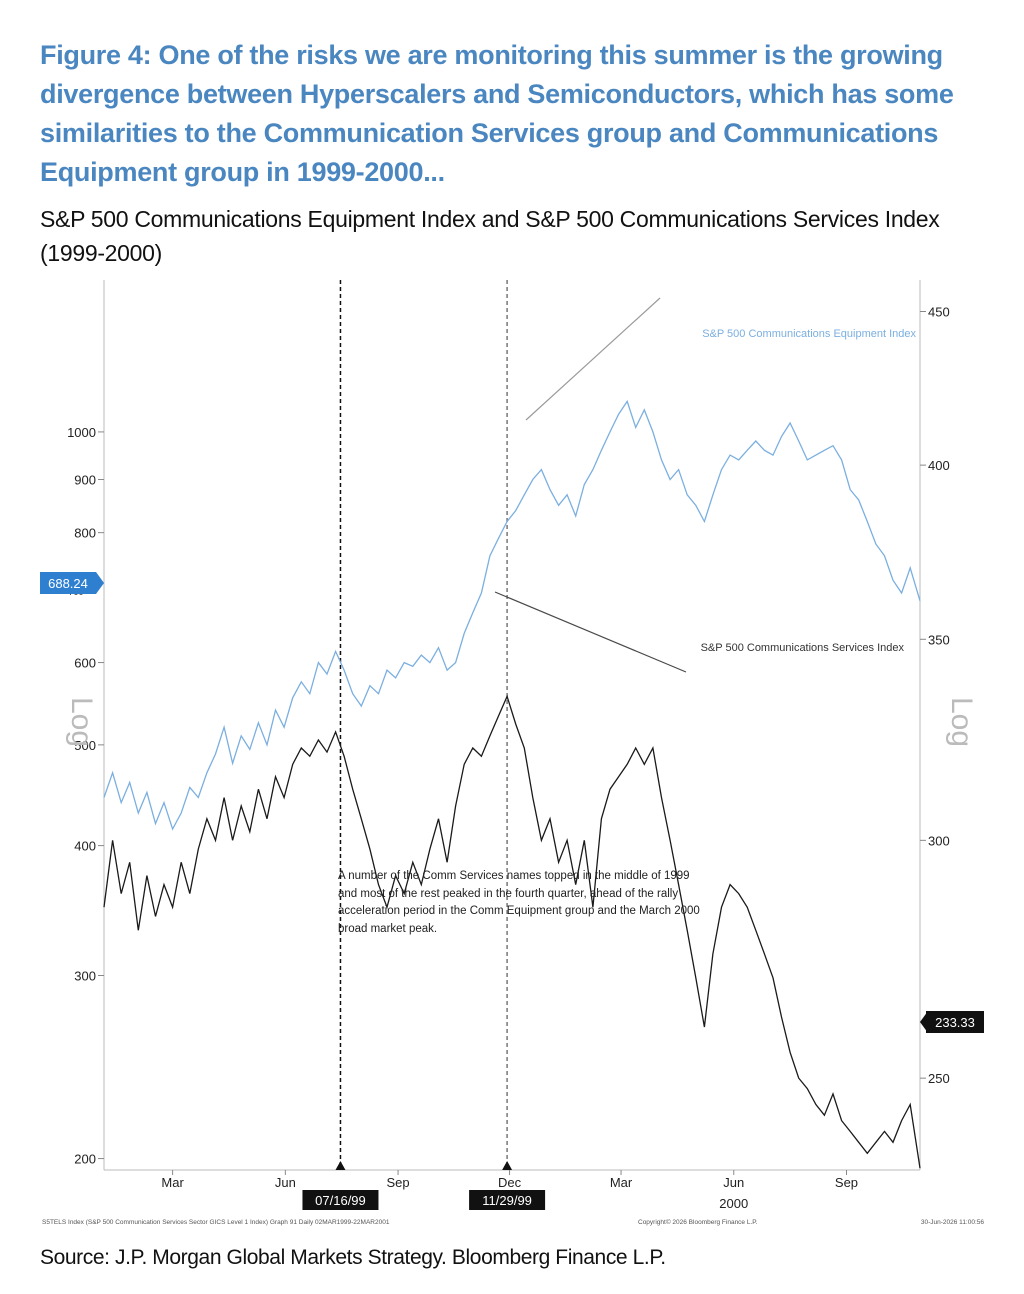 Image resolution: width=1024 pixels, height=1294 pixels. Describe the element at coordinates (733, 1203) in the screenshot. I see `x-year-label: 2000` at that location.